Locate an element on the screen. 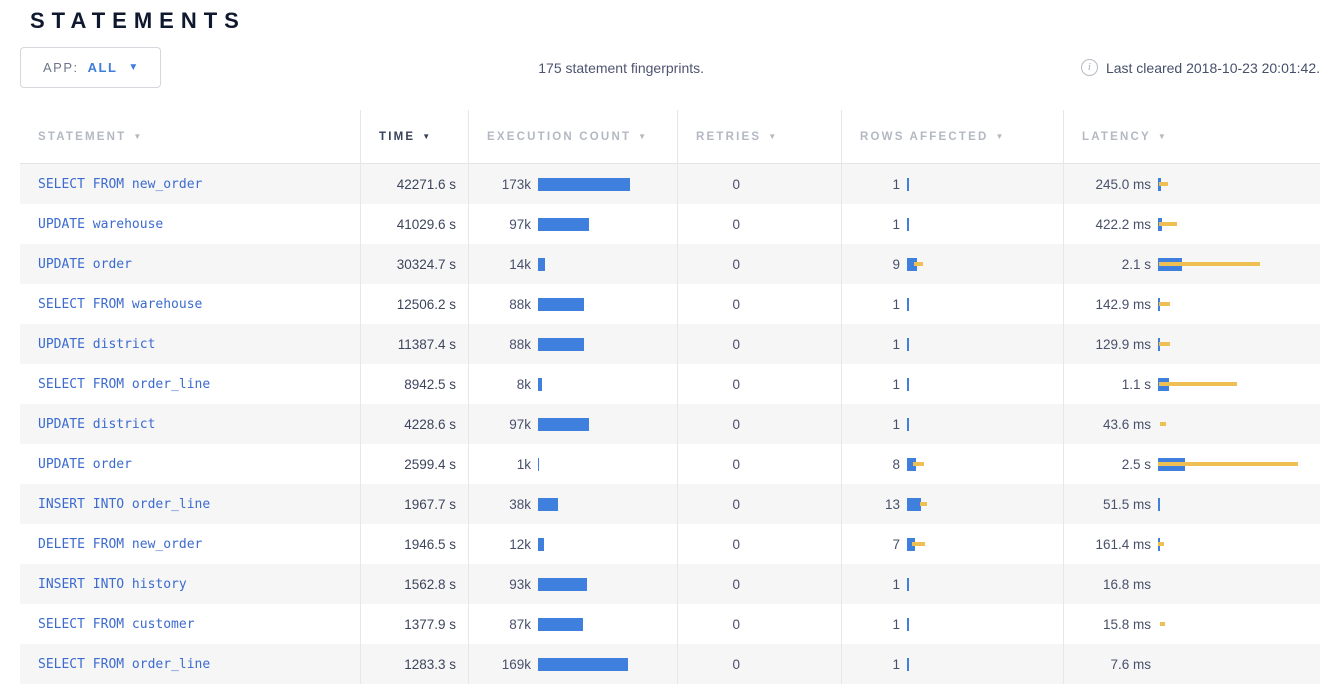 Image resolution: width=1336 pixels, height=692 pixels. app-filter-dropdown: APP: ALL ▼ is located at coordinates (91, 67).